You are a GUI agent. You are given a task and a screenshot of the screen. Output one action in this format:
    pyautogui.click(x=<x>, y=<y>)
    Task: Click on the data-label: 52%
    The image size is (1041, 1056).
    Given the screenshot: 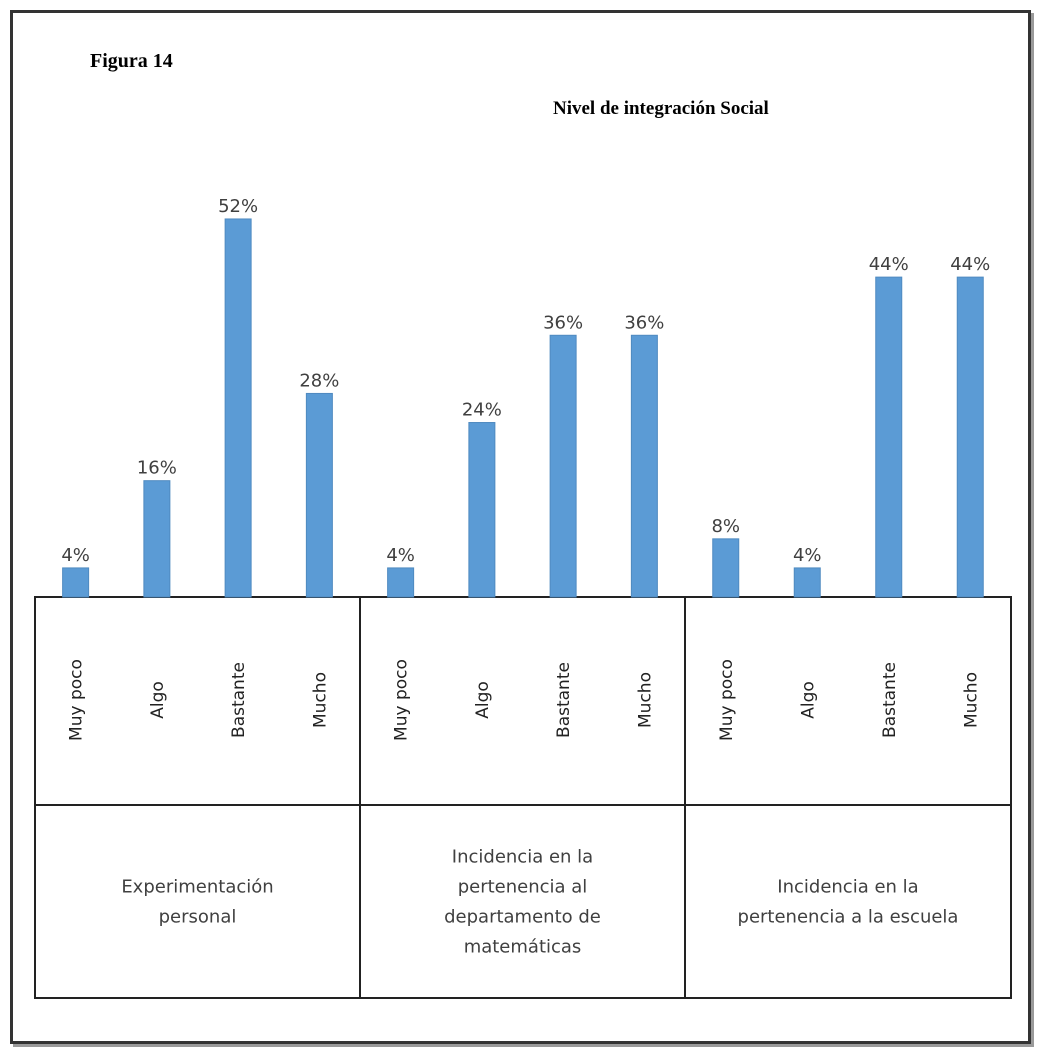 What is the action you would take?
    pyautogui.click(x=238, y=206)
    